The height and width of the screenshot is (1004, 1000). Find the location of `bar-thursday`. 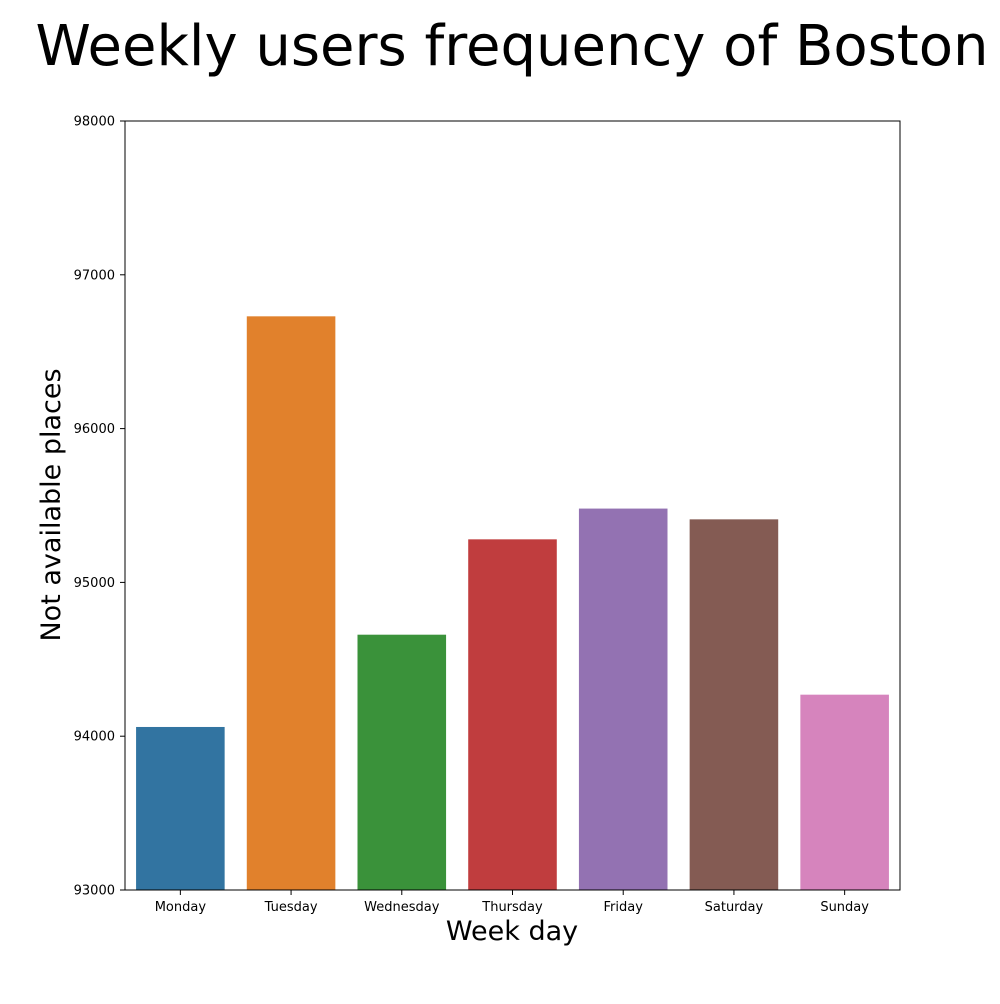

bar-thursday is located at coordinates (512, 714).